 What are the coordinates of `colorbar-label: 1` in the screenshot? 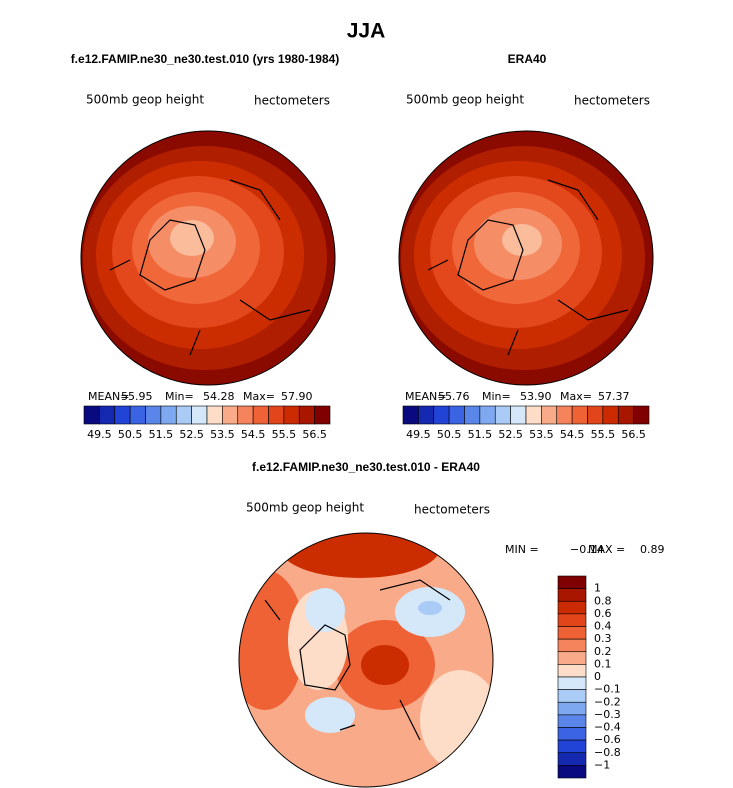 It's located at (597, 588).